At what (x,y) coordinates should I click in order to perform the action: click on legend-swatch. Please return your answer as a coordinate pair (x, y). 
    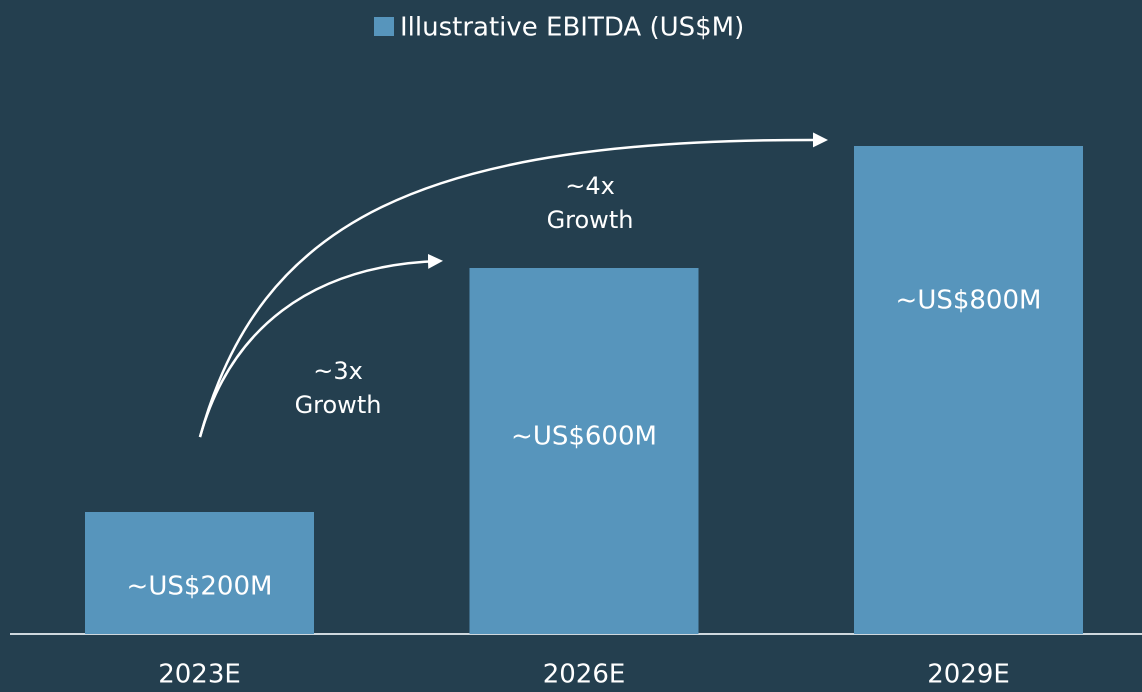
    Looking at the image, I should click on (384, 26).